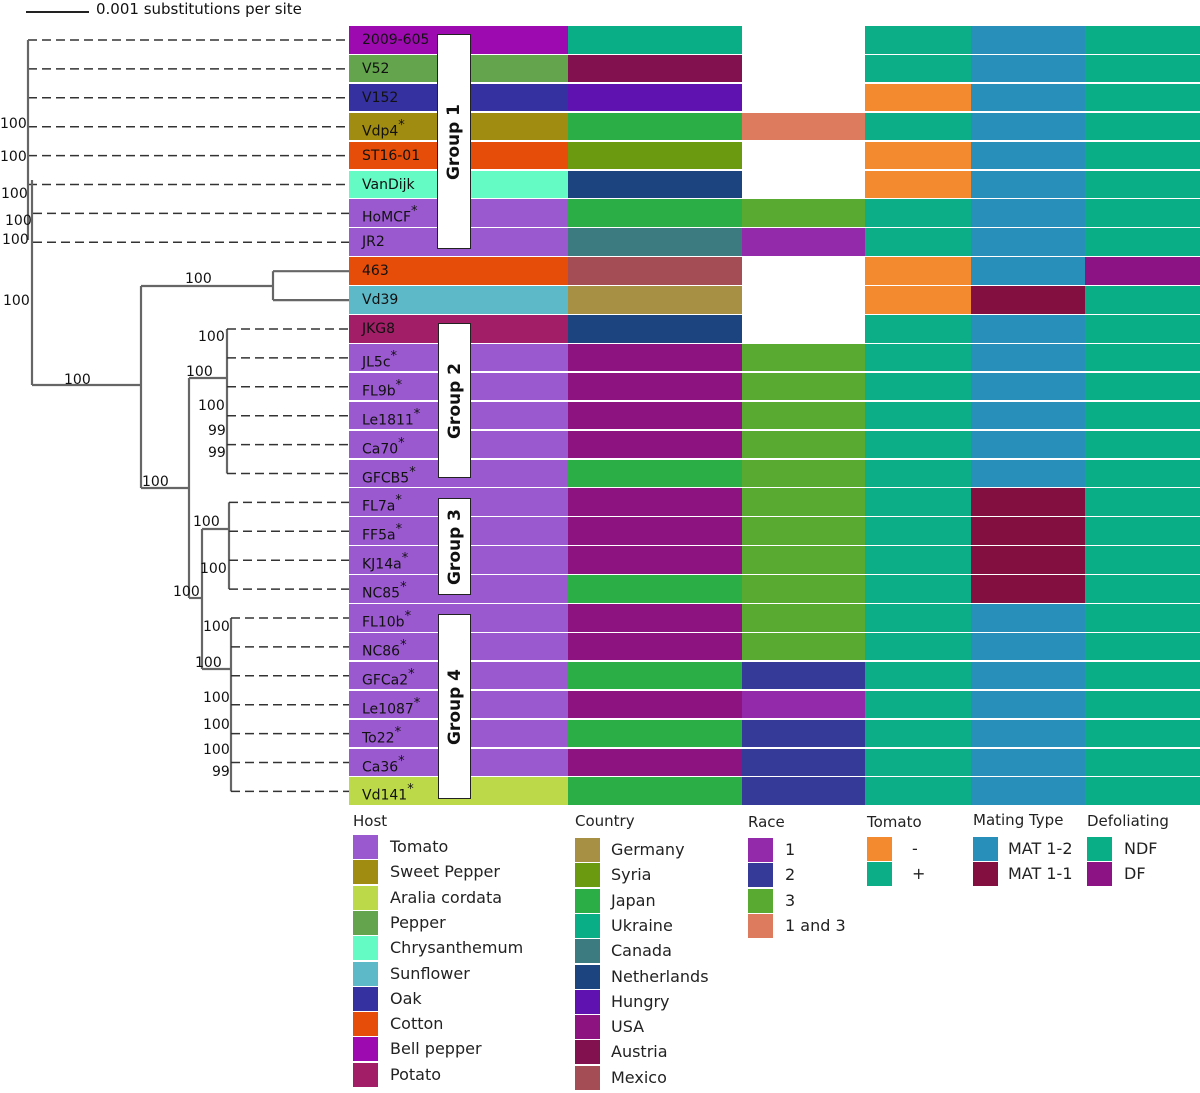  I want to click on strain-label: JR2, so click(373, 242).